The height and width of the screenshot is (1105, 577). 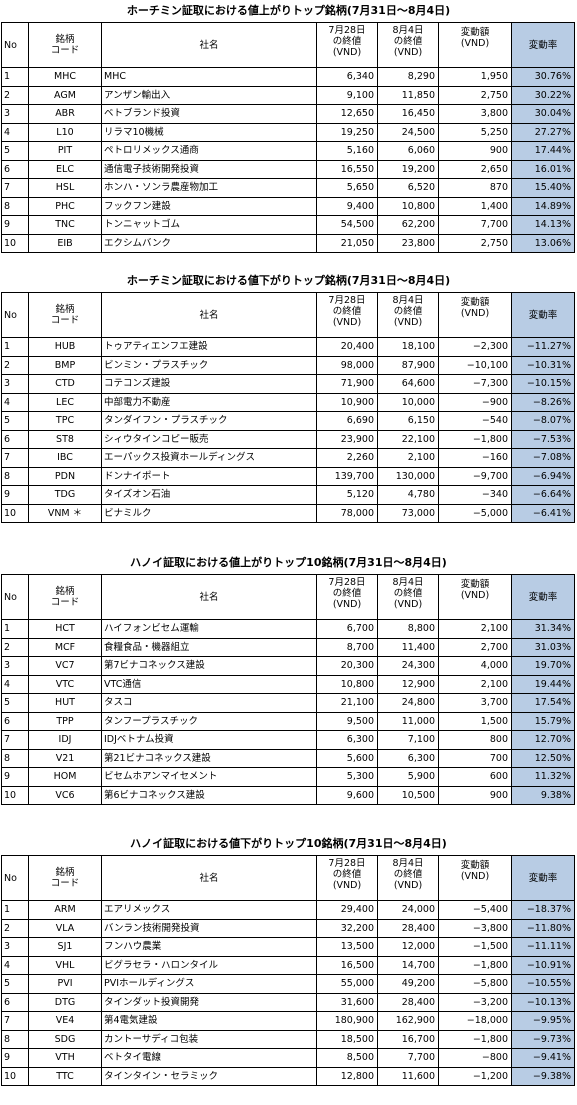 I want to click on cell-before: 6,690, so click(x=347, y=421).